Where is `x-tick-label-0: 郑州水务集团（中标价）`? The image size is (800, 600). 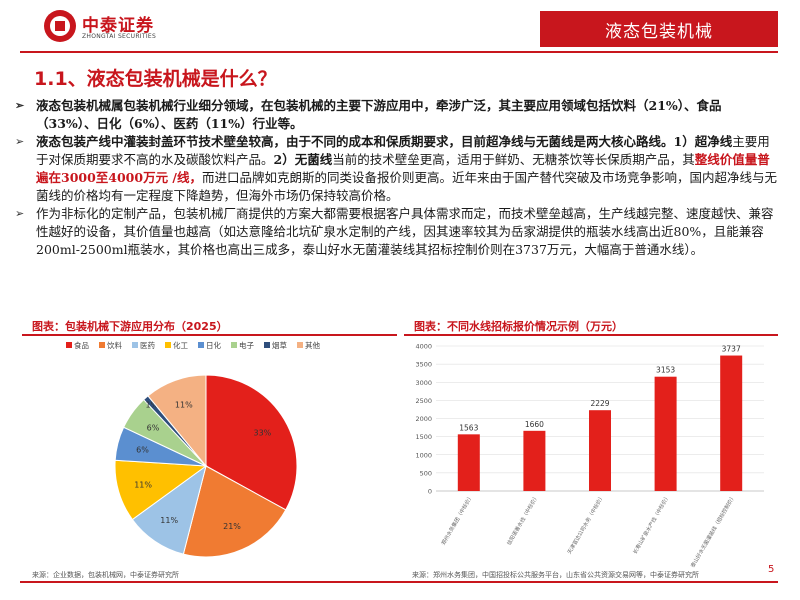 x-tick-label-0: 郑州水务集团（中标价） is located at coordinates (456, 519).